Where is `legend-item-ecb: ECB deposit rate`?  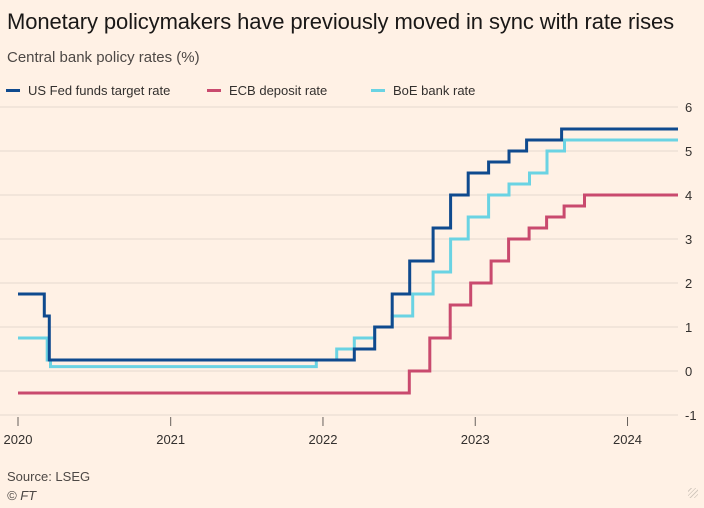
legend-item-ecb: ECB deposit rate is located at coordinates (267, 90).